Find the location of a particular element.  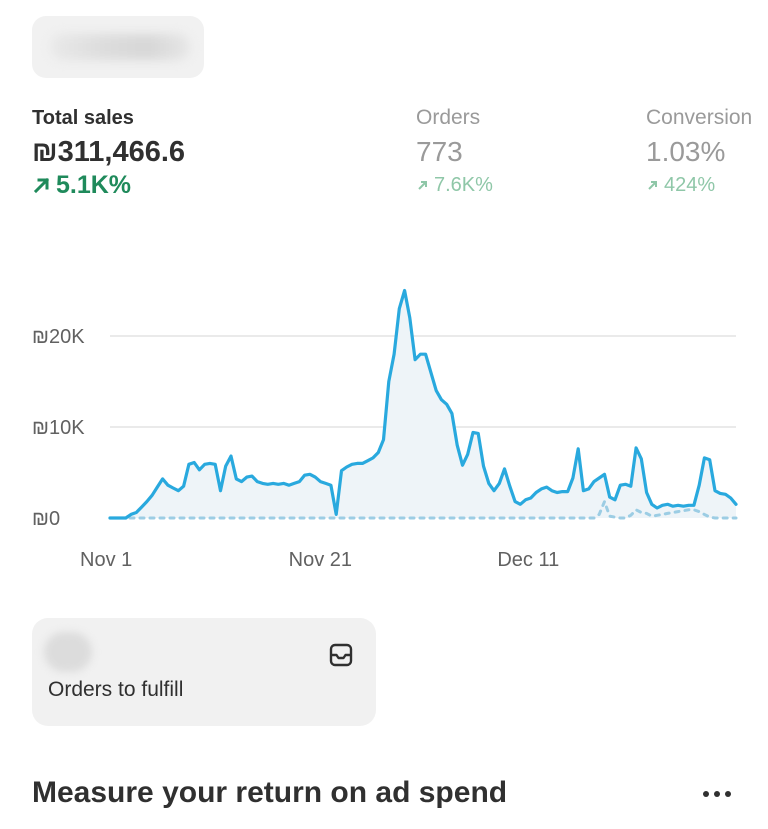

metric-delta: 7.6K% is located at coordinates (454, 185).